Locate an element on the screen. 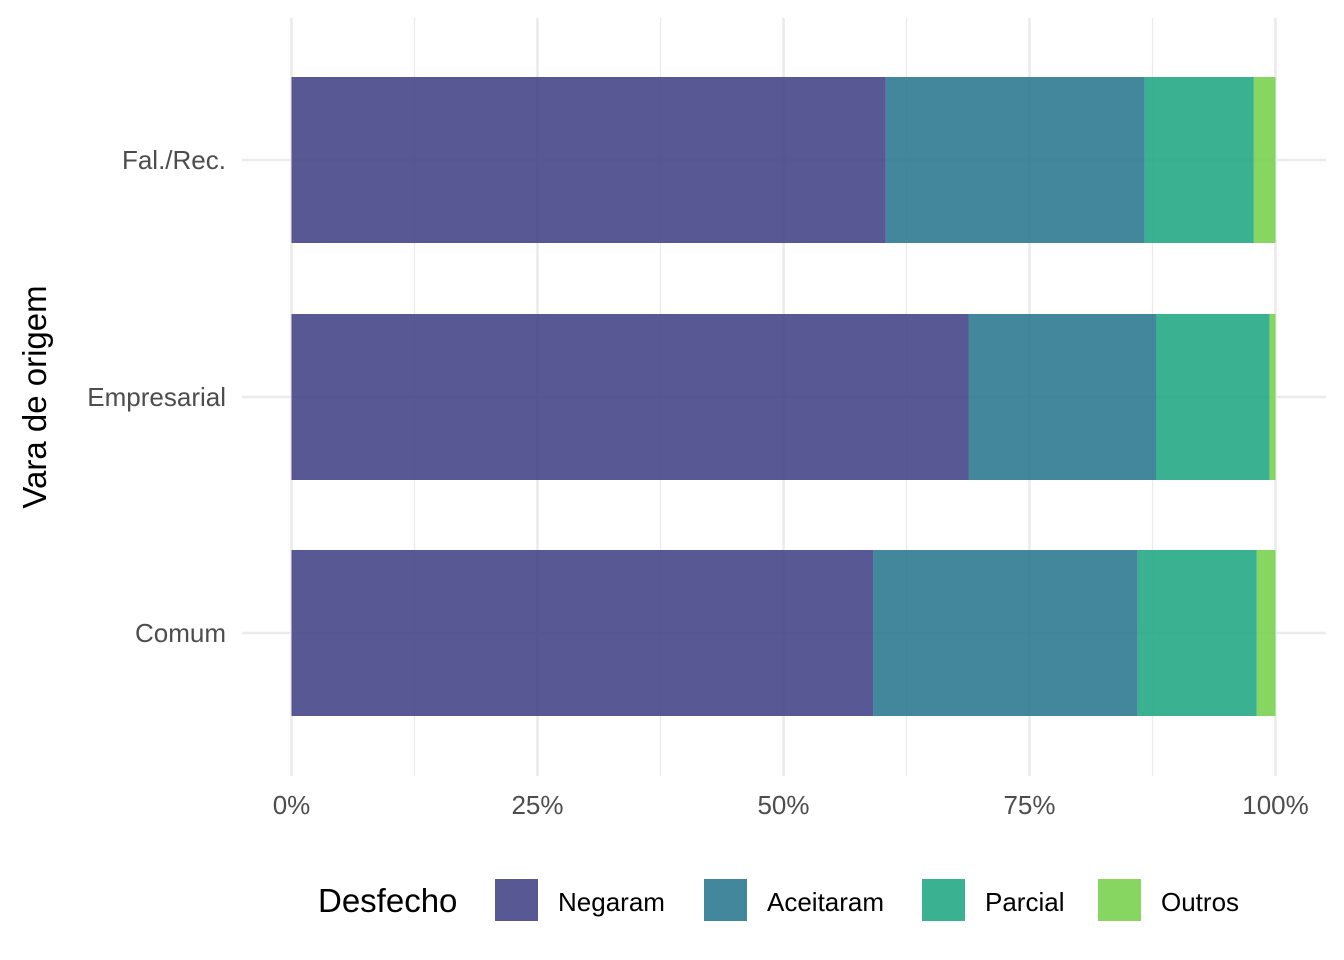  y-tick-label: Empresarial is located at coordinates (156, 397).